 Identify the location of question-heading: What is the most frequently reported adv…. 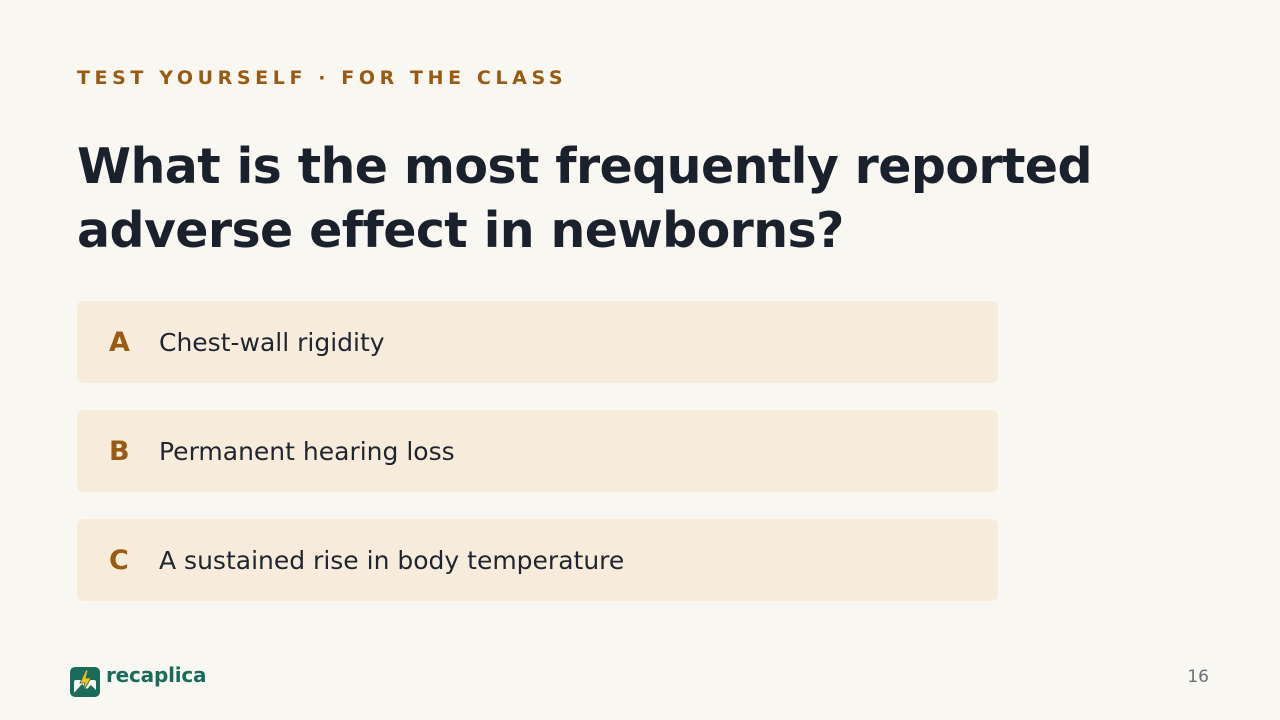
(585, 198).